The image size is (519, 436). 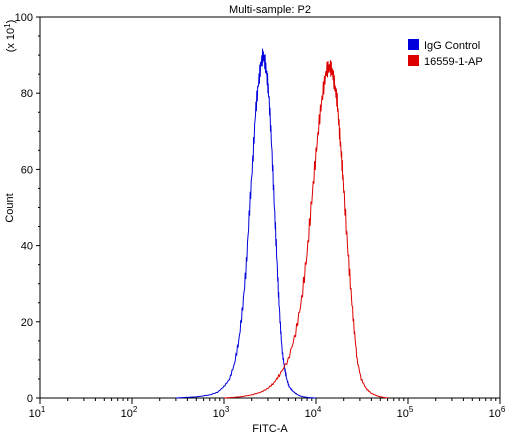 I want to click on chart-title: Multi-sample: P2, so click(x=270, y=10).